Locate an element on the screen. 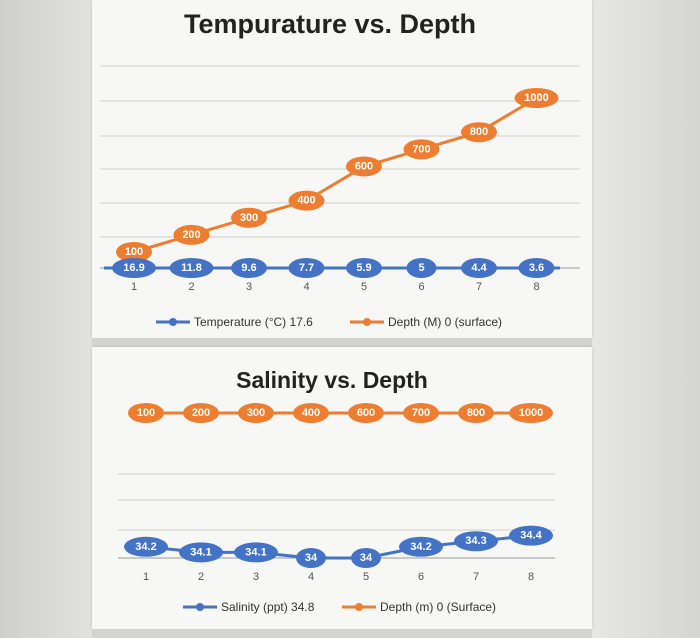 The width and height of the screenshot is (700, 638). panel-separator-bottom is located at coordinates (342, 633).